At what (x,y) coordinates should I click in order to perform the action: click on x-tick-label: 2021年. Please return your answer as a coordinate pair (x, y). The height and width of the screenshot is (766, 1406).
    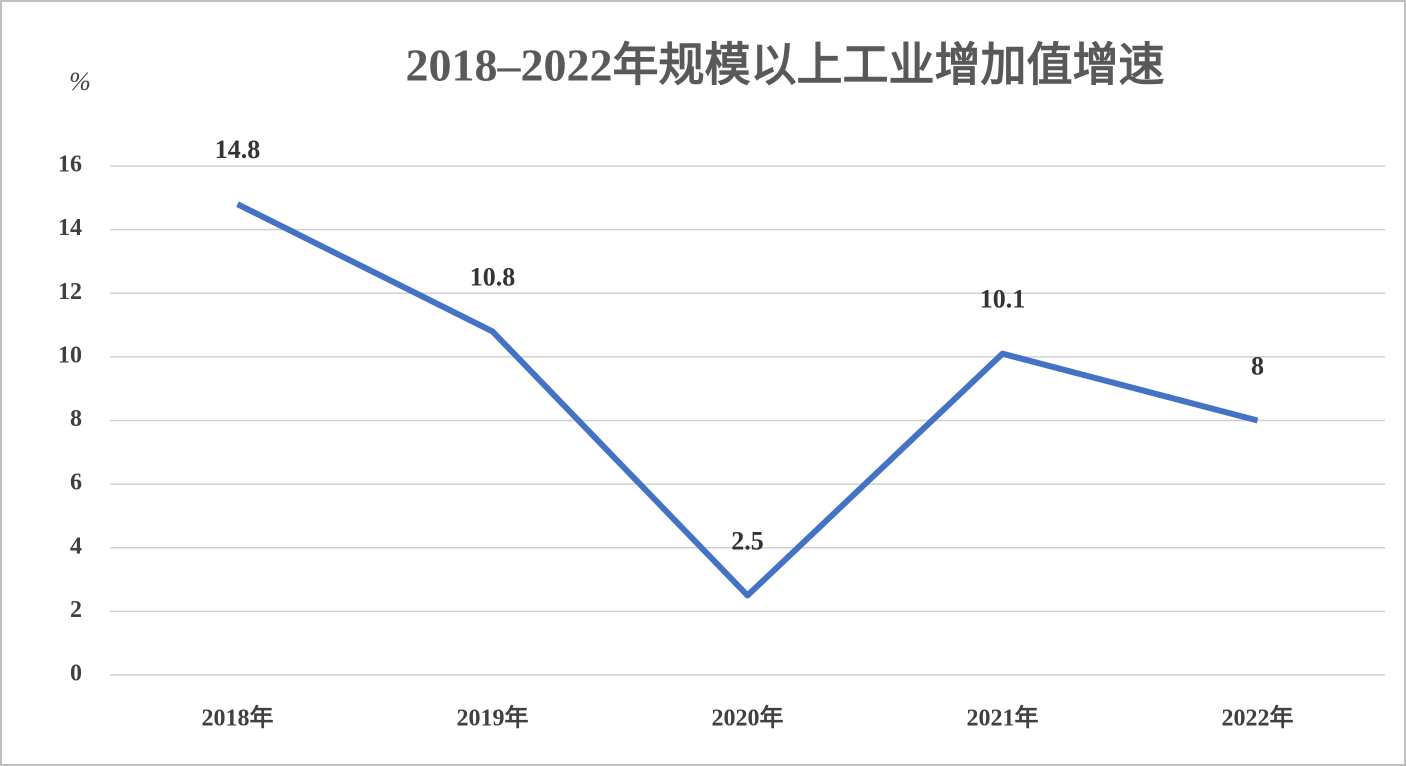
    Looking at the image, I should click on (1003, 718).